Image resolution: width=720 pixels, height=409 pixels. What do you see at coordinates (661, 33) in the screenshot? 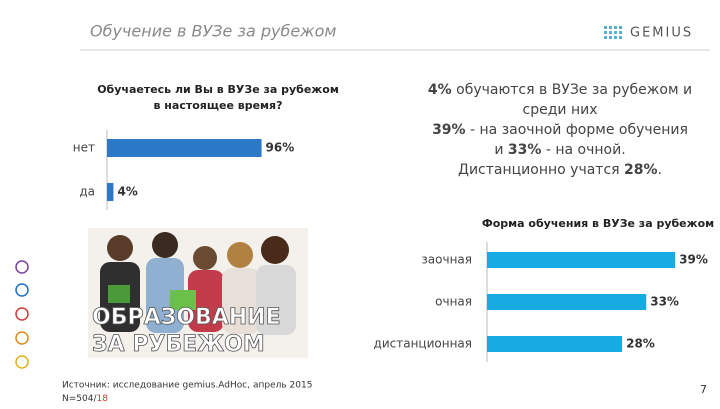
I see `logo-text: GEMIUS` at bounding box center [661, 33].